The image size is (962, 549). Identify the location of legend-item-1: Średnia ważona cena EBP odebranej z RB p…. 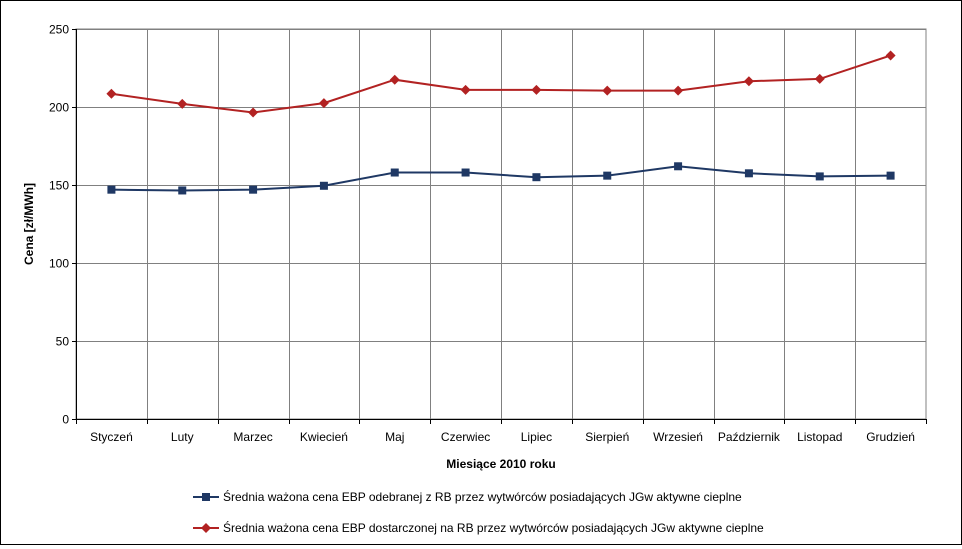
(467, 496).